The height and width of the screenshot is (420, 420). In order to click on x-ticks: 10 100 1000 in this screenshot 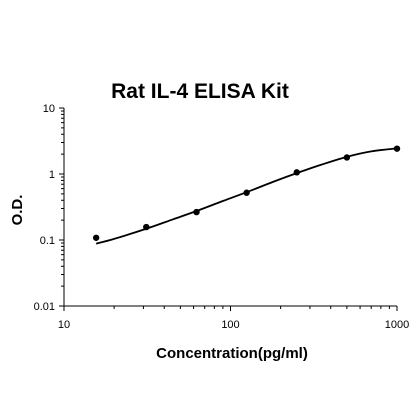, I will do `click(233, 318)`.